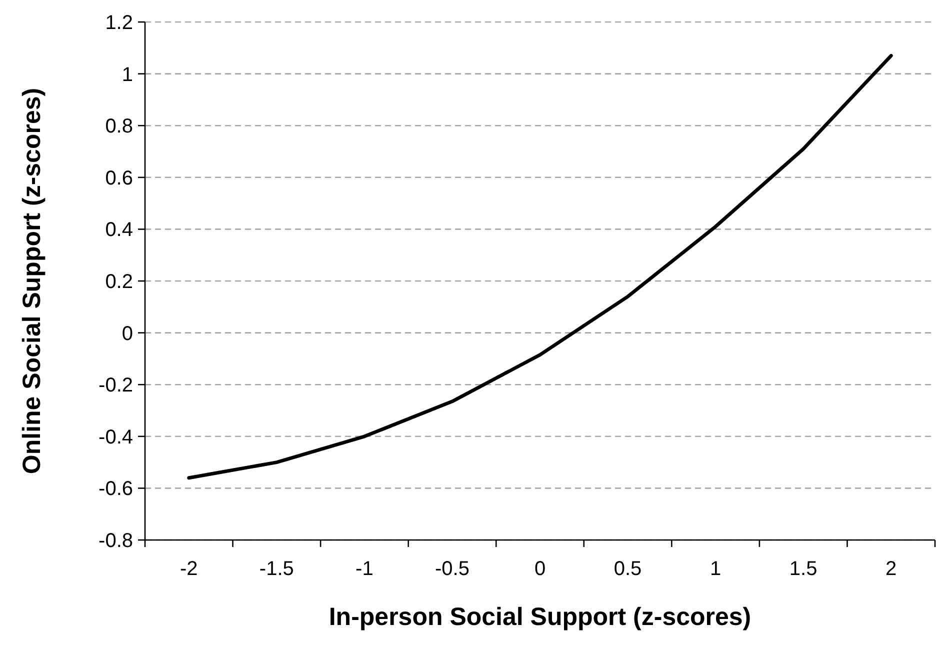 Image resolution: width=938 pixels, height=664 pixels. I want to click on y-axis-title: Online Social Support (z-scores), so click(32, 281).